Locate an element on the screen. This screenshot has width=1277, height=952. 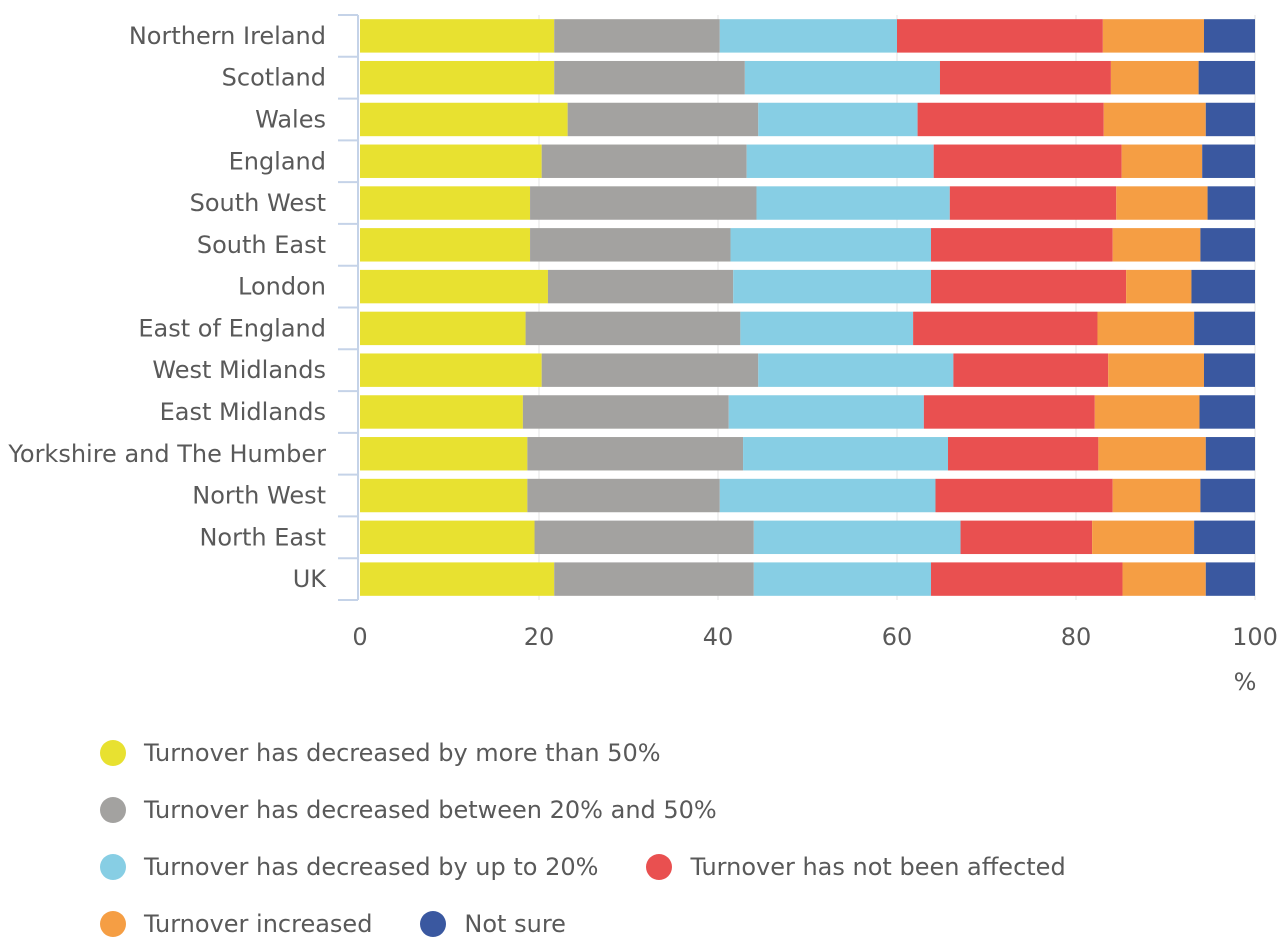
legend-label: Turnover has decreased by up to 20% is located at coordinates (371, 866).